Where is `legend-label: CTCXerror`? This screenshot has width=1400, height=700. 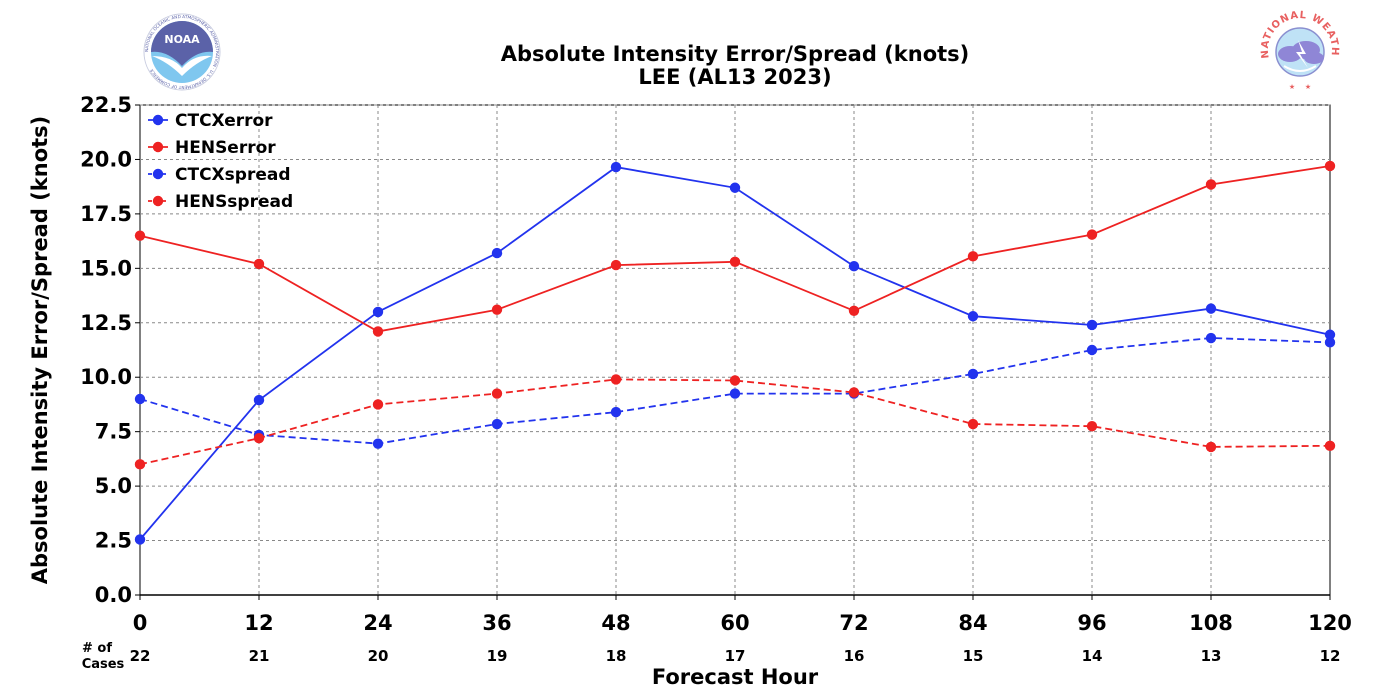 legend-label: CTCXerror is located at coordinates (224, 121).